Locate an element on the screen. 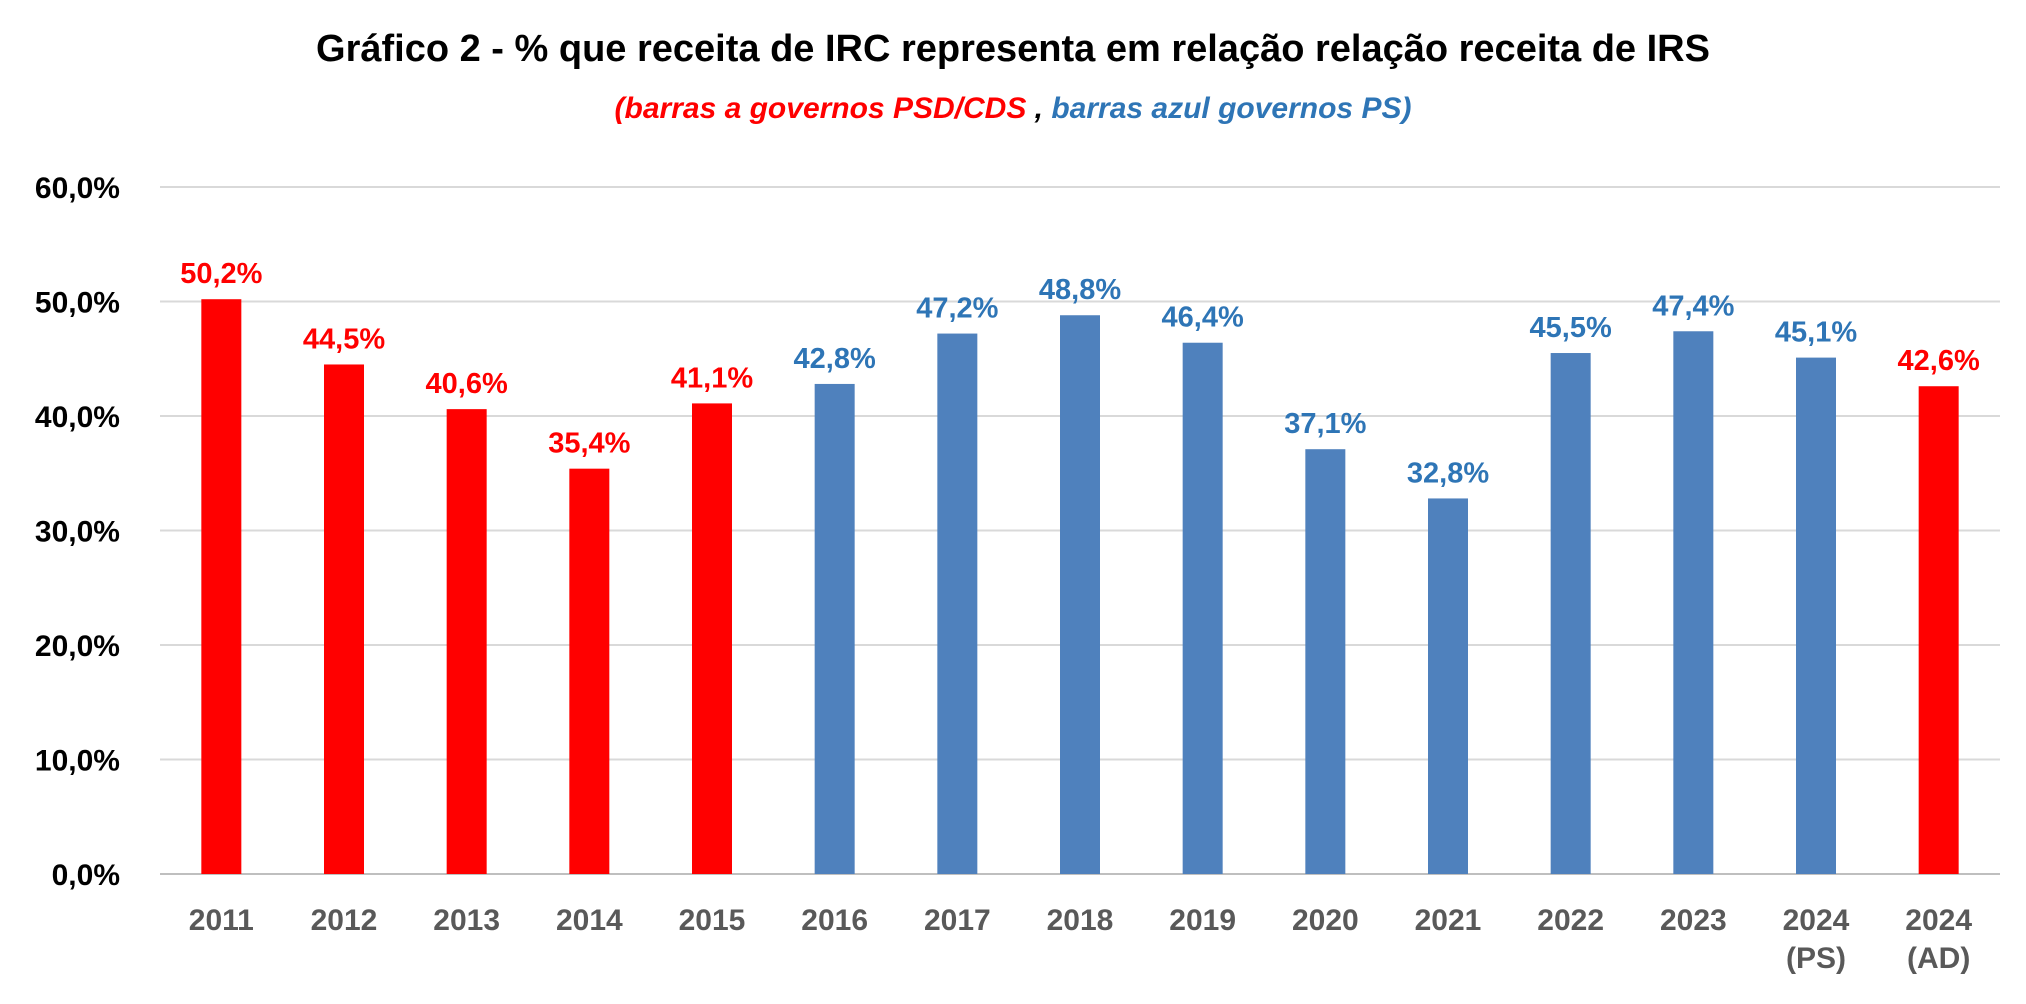 This screenshot has width=2026, height=1004. x-tick-label: 2014 is located at coordinates (589, 920).